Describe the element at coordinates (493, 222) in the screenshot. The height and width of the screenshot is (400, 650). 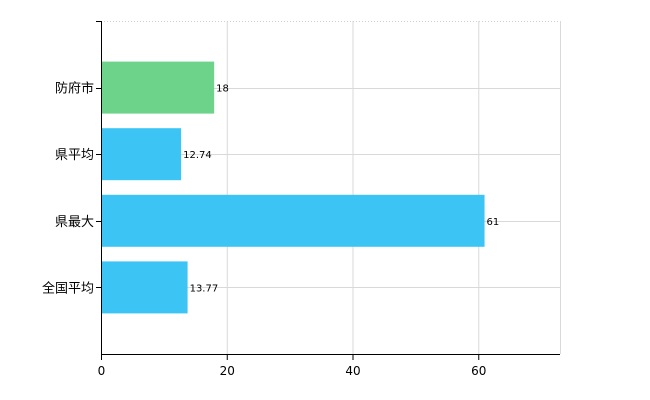
I see `data-label: 61` at that location.